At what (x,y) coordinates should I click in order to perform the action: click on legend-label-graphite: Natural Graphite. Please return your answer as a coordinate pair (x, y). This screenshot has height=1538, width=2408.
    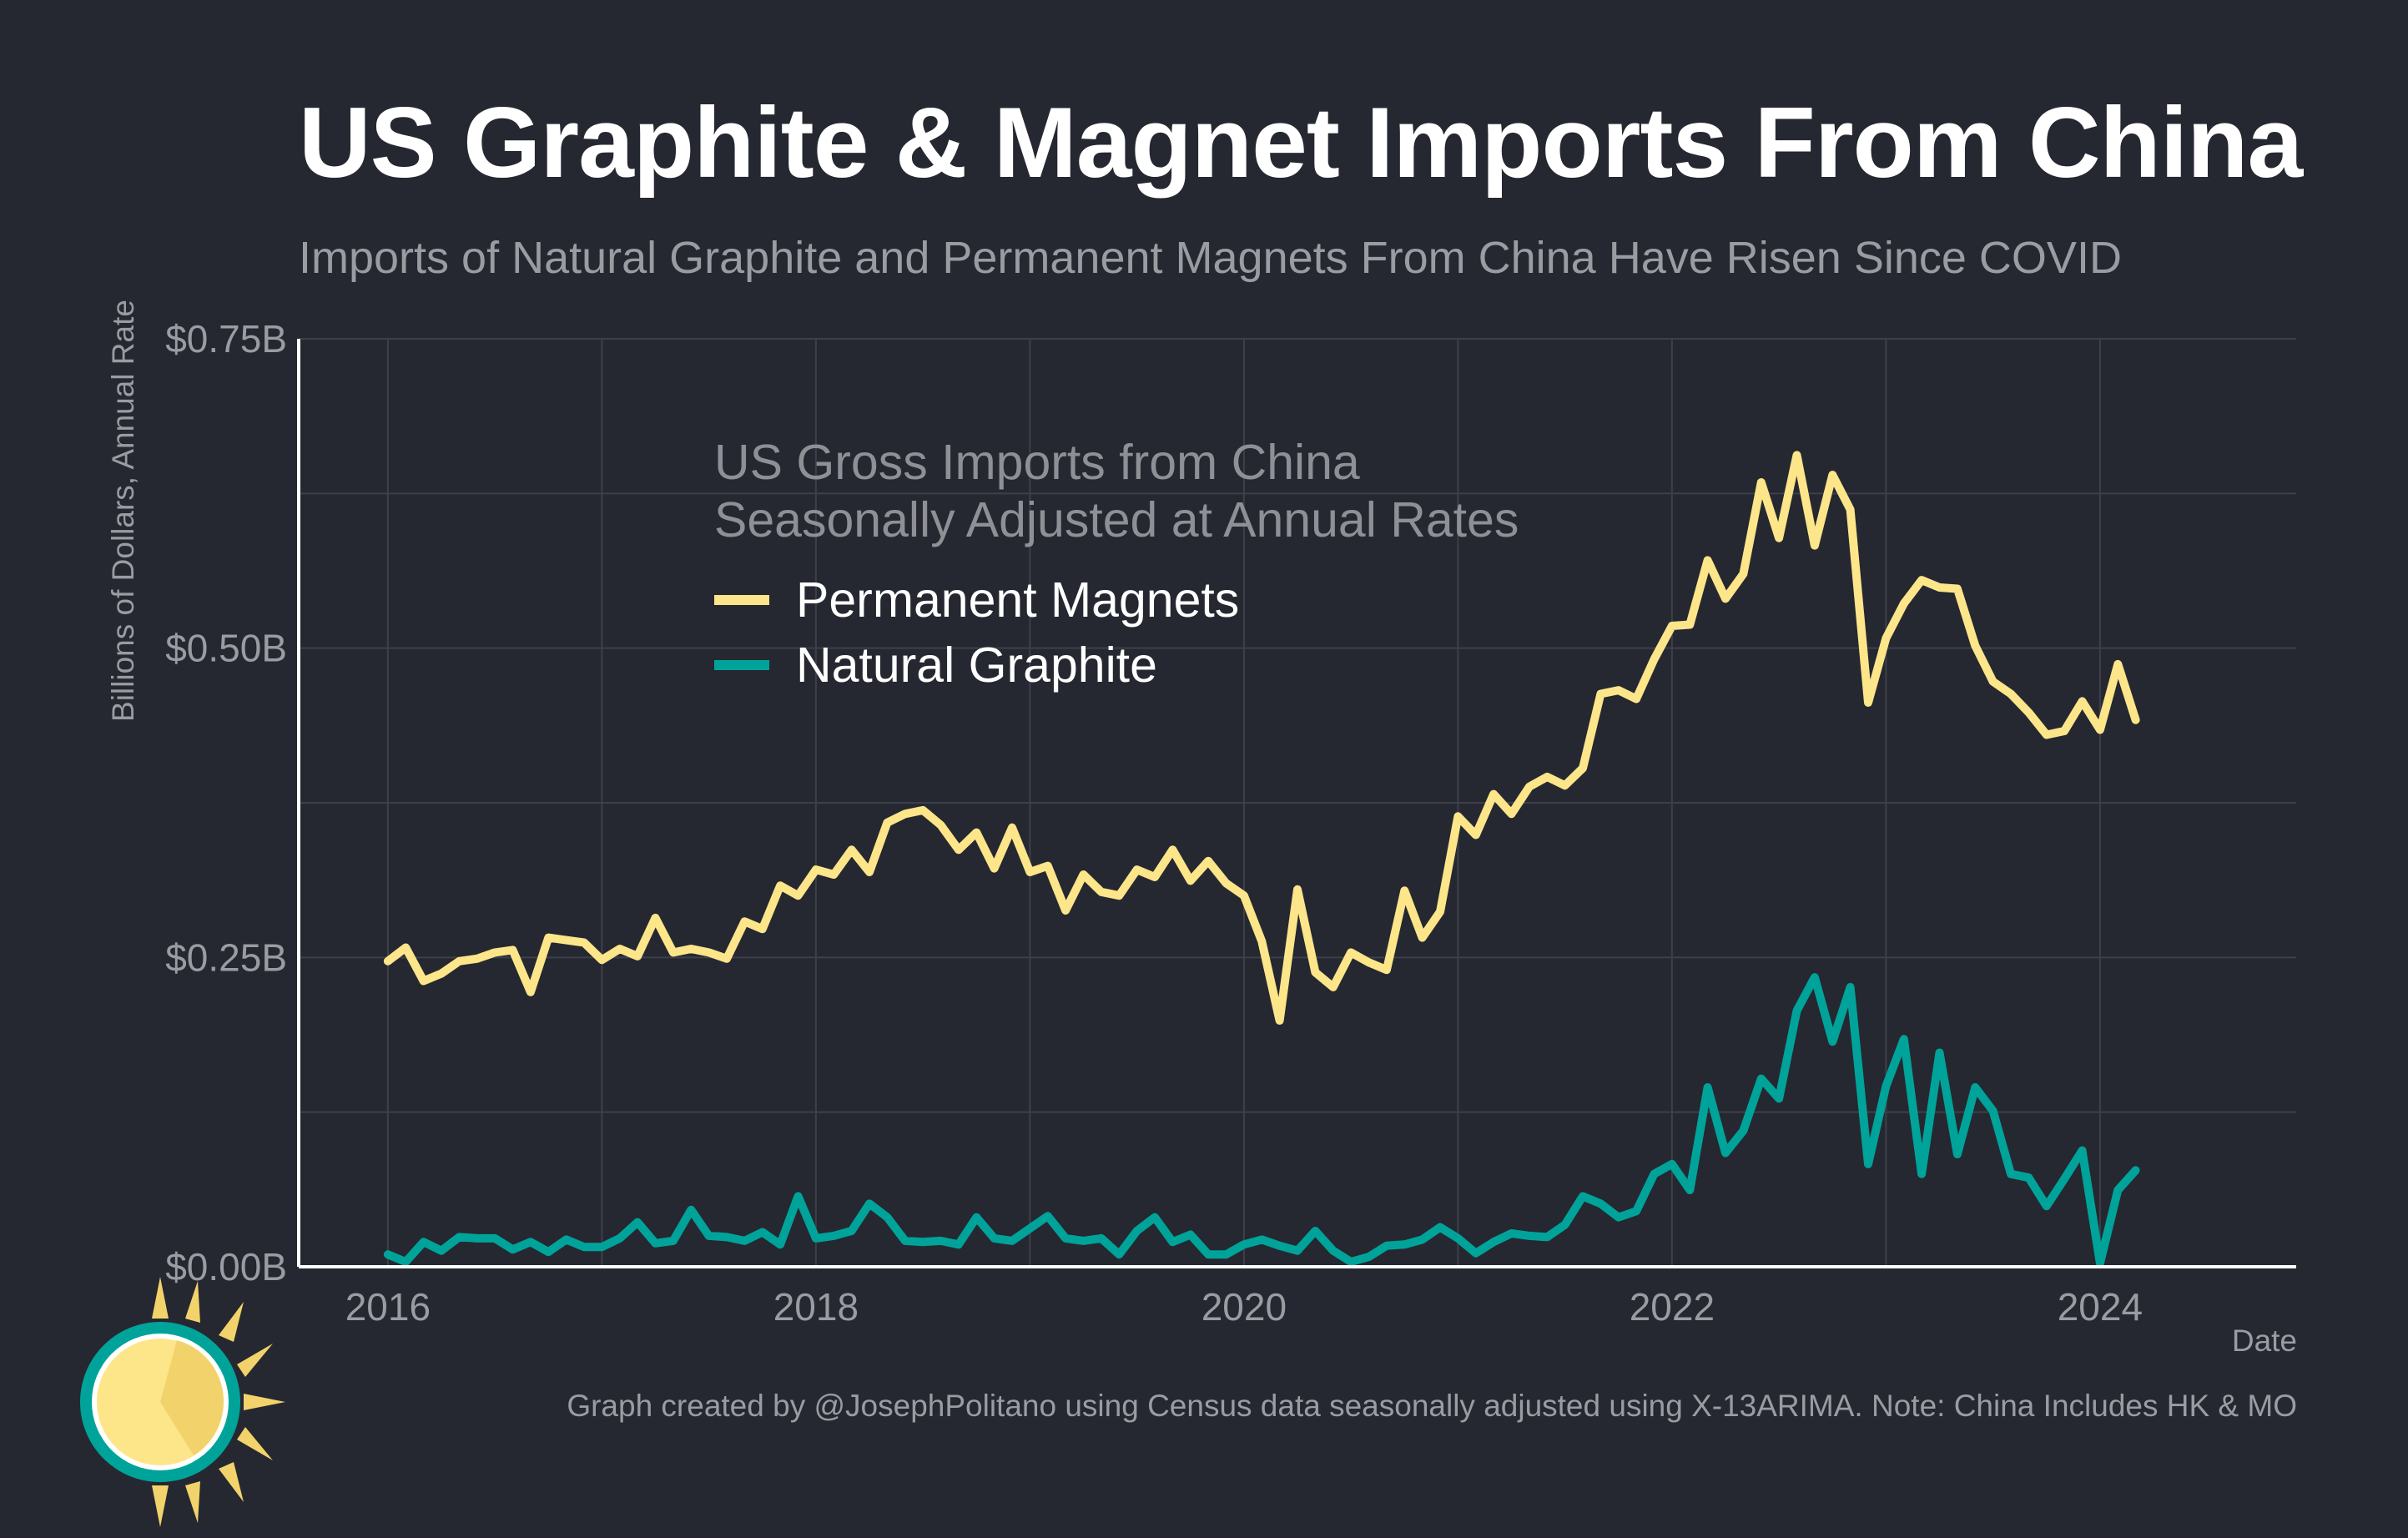
    Looking at the image, I should click on (976, 665).